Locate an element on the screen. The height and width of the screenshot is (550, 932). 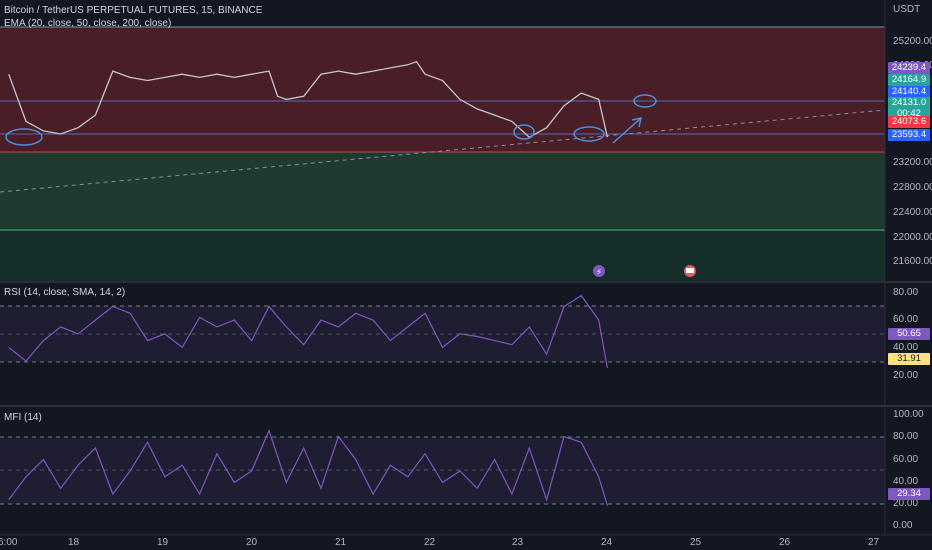
mfi-tick-label: 60.00 is located at coordinates (906, 459).